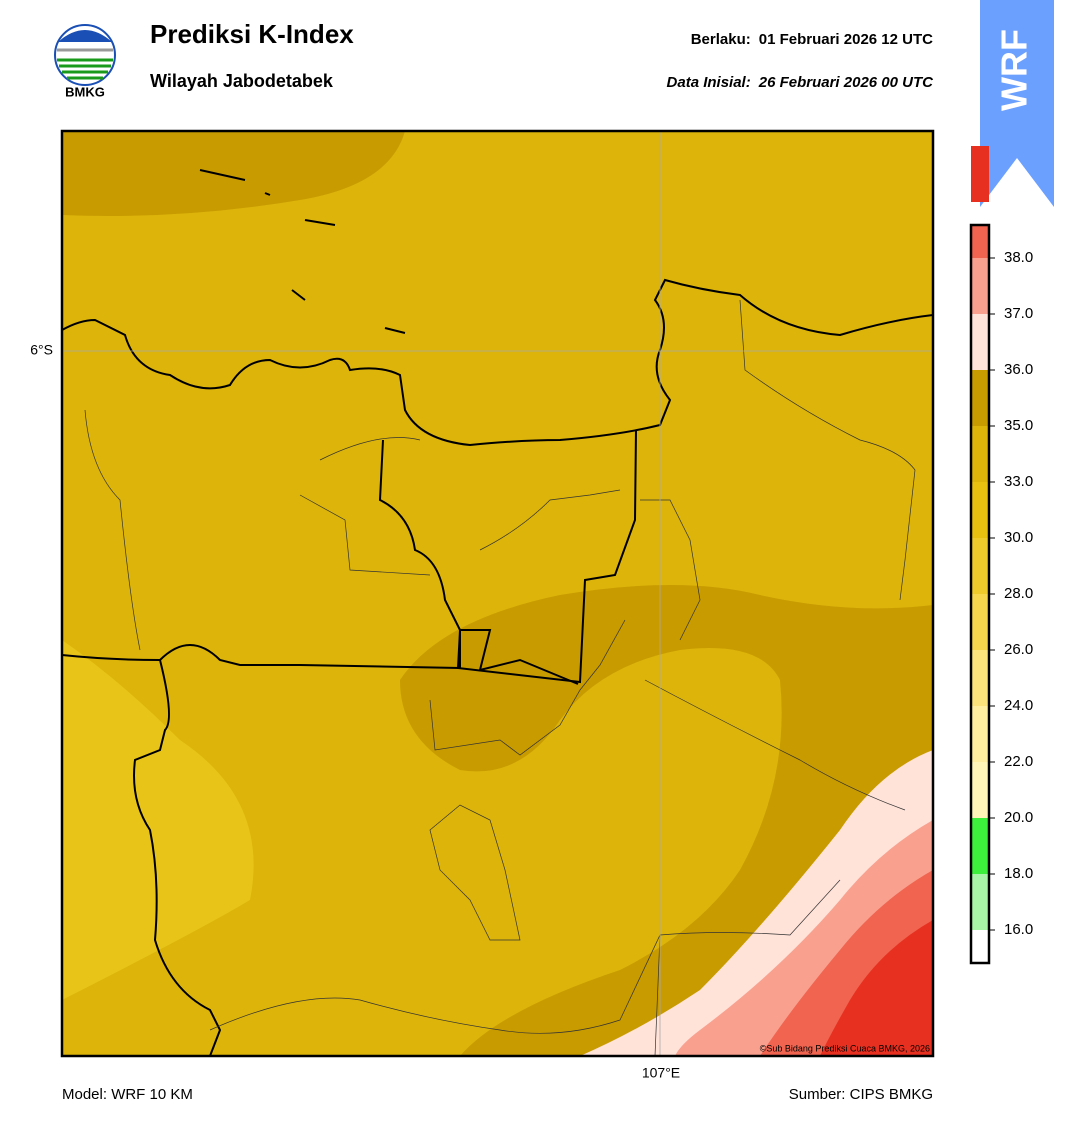 This screenshot has width=1072, height=1128. What do you see at coordinates (1014, 70) in the screenshot?
I see `badge-text: WRF` at bounding box center [1014, 70].